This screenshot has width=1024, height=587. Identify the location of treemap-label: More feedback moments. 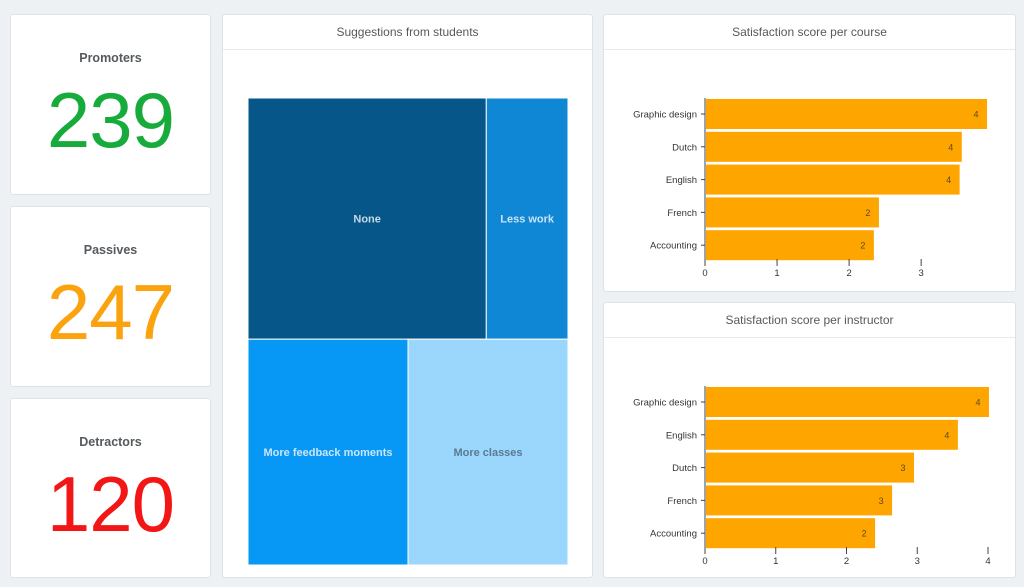
(328, 453).